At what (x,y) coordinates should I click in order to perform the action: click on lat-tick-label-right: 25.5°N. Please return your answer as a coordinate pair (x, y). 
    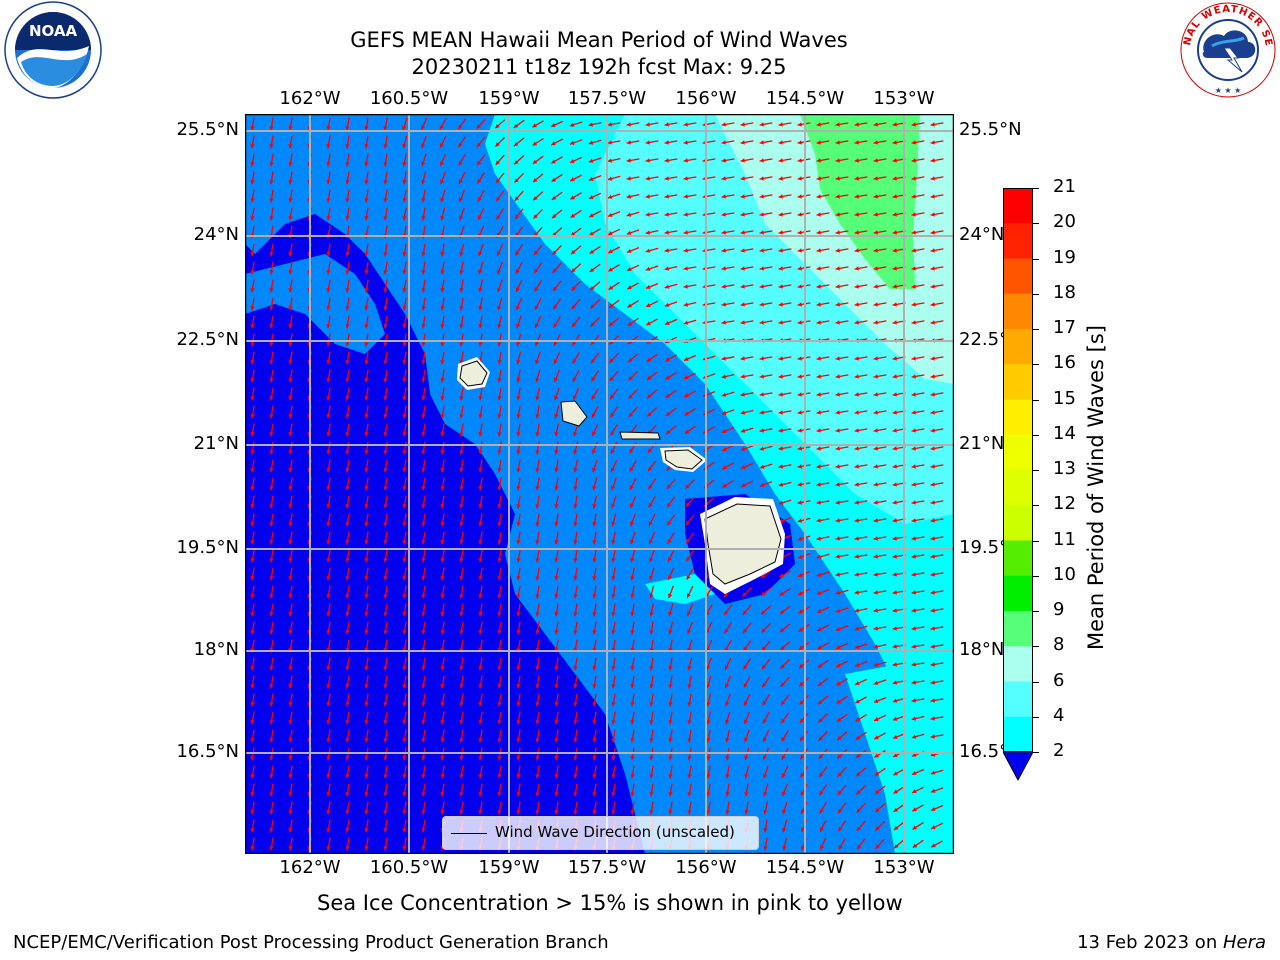
    Looking at the image, I should click on (990, 129).